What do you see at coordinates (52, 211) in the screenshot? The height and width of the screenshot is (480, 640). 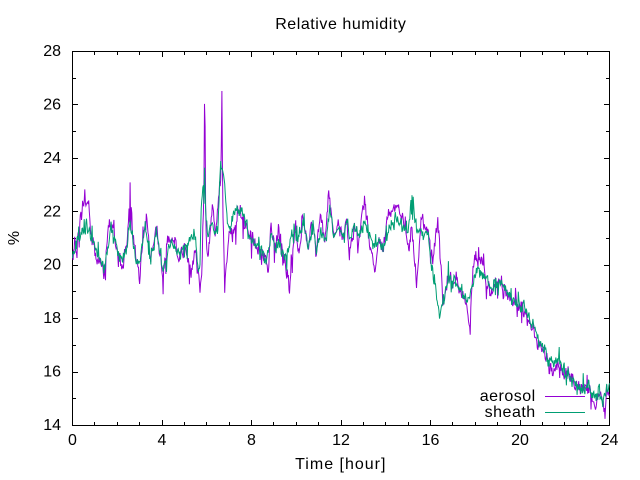 I see `svg-text: 22` at bounding box center [52, 211].